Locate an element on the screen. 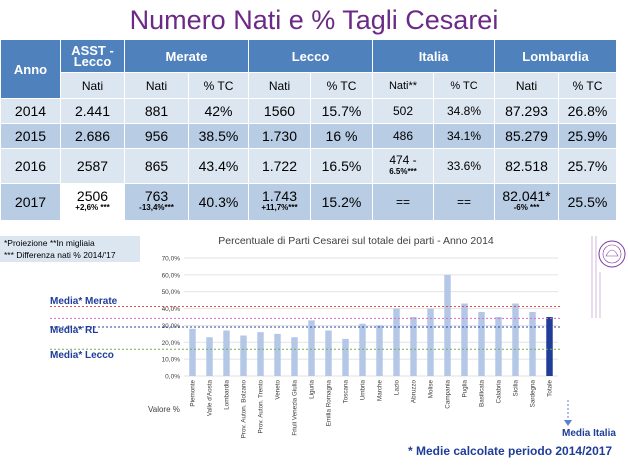 This screenshot has width=628, height=466. cell-merate-tc: 40.3% is located at coordinates (218, 202).